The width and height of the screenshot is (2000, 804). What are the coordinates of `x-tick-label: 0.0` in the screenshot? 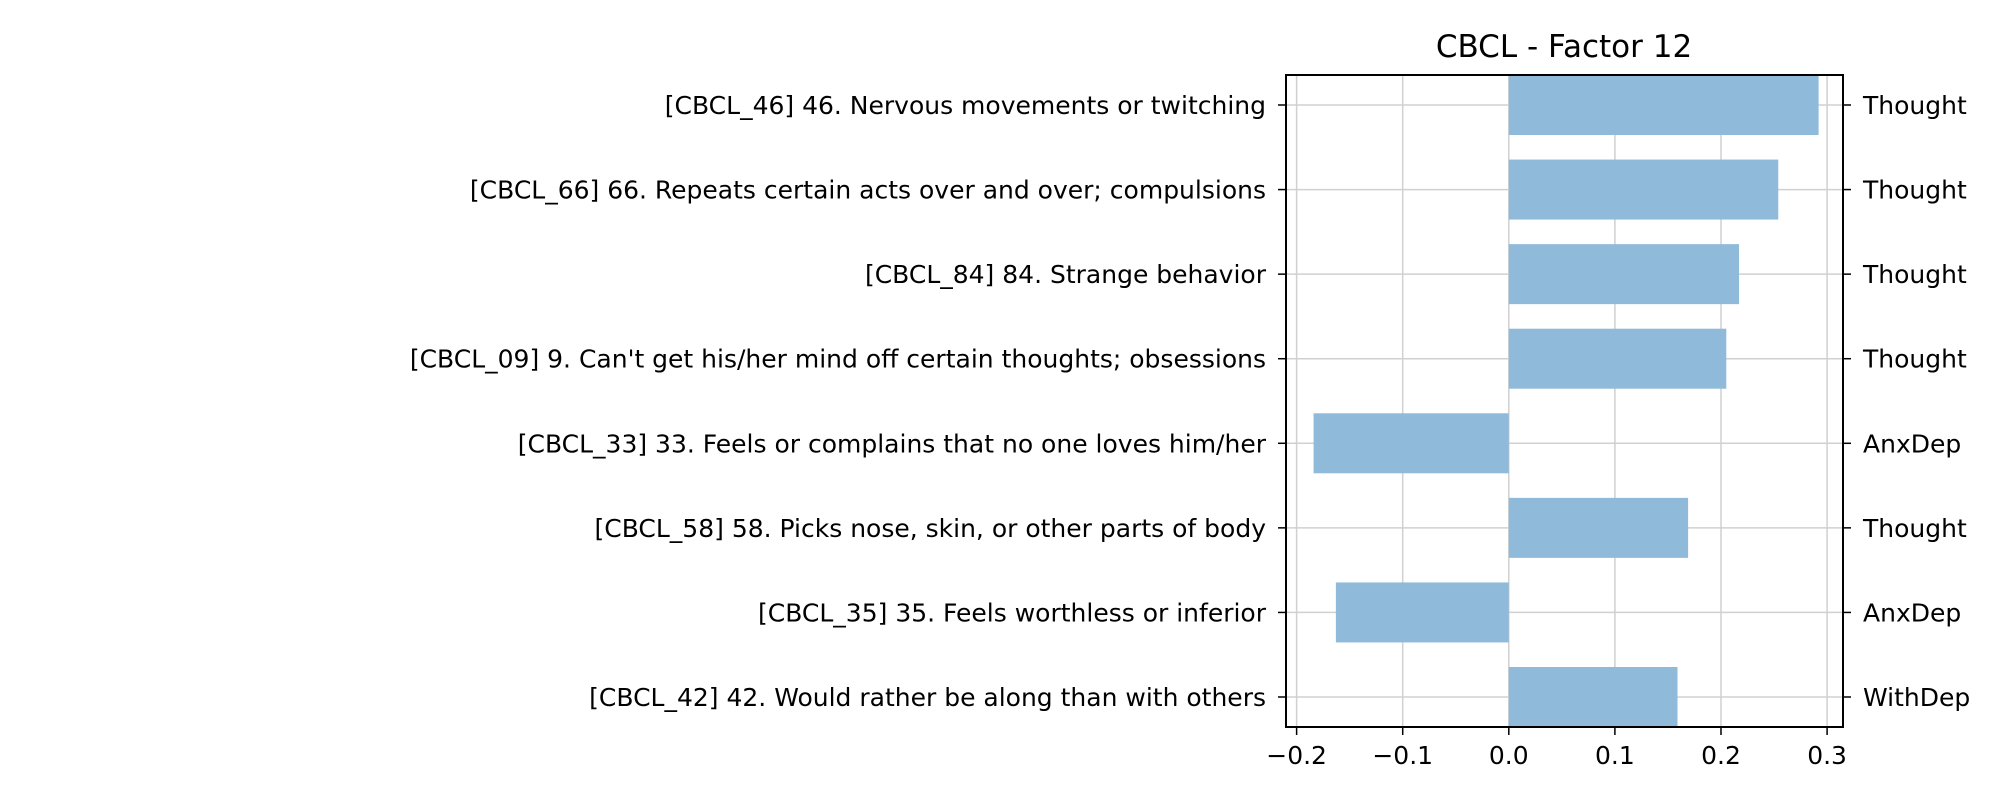 It's located at (1509, 755).